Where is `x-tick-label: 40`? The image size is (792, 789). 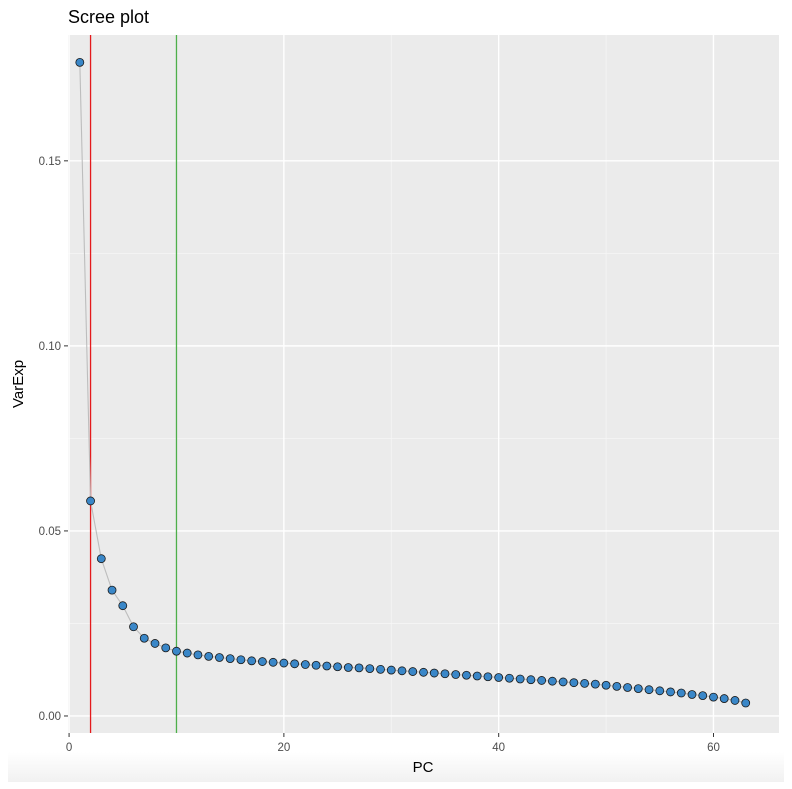
x-tick-label: 40 is located at coordinates (498, 748).